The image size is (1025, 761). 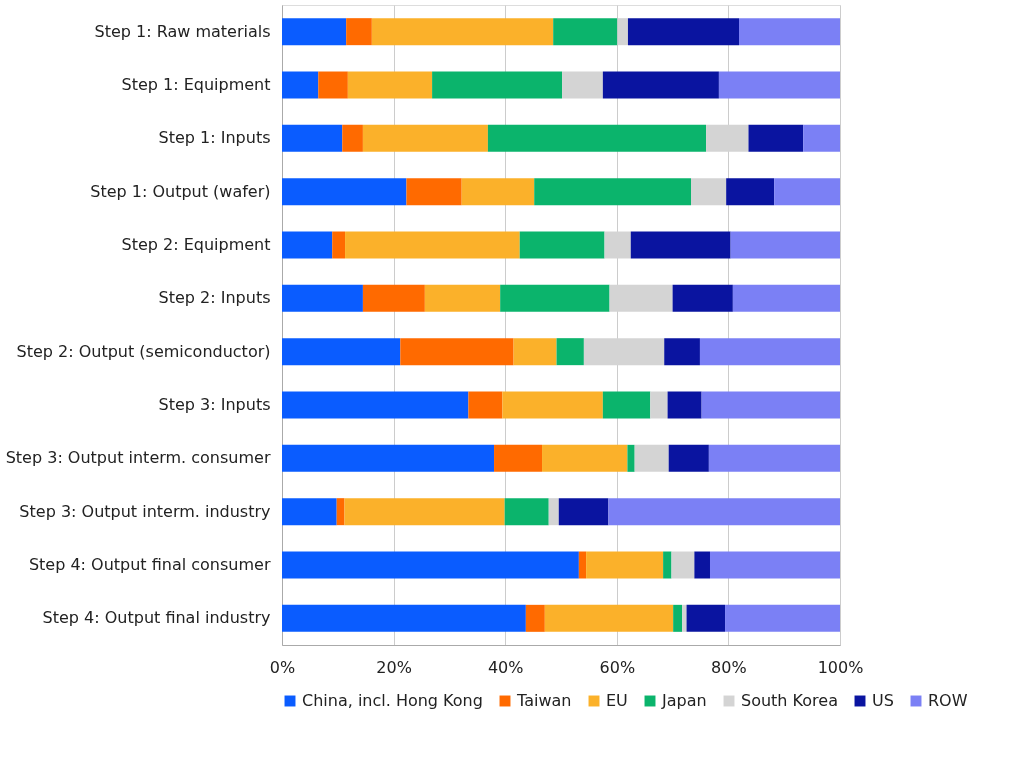 What do you see at coordinates (282, 667) in the screenshot?
I see `x-tick-label: 0%` at bounding box center [282, 667].